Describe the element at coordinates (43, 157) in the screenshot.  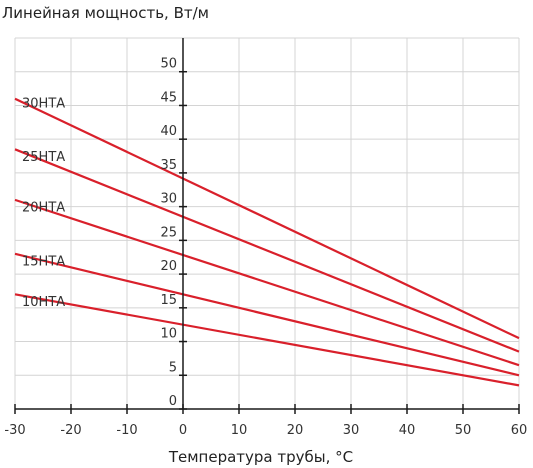
I see `series-label: 25НТА` at that location.